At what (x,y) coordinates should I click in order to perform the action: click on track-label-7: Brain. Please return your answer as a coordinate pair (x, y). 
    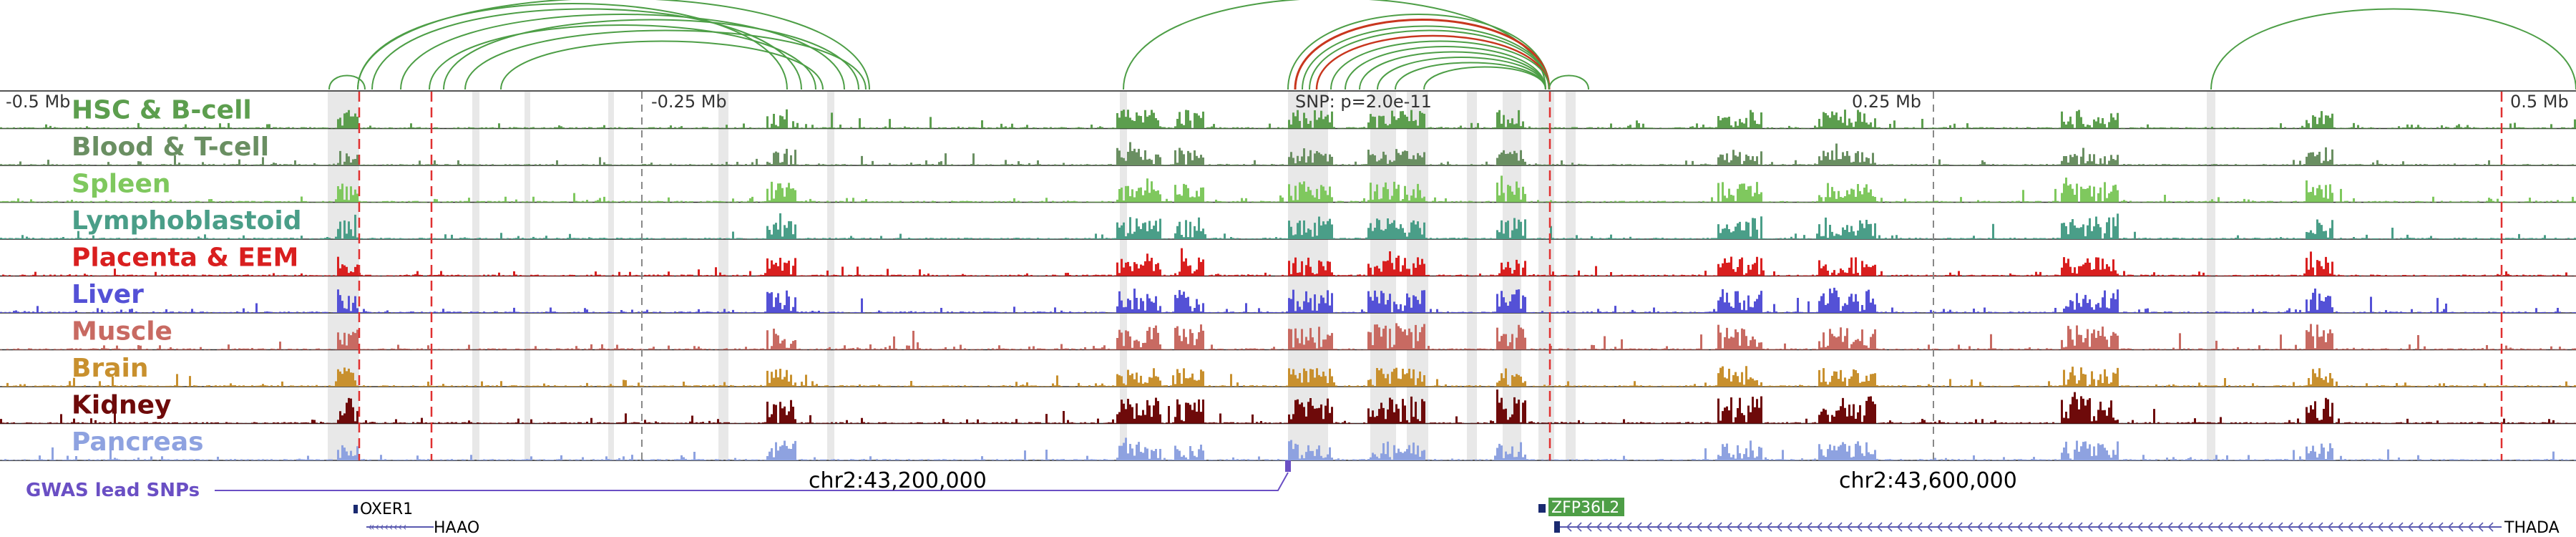
    Looking at the image, I should click on (110, 368).